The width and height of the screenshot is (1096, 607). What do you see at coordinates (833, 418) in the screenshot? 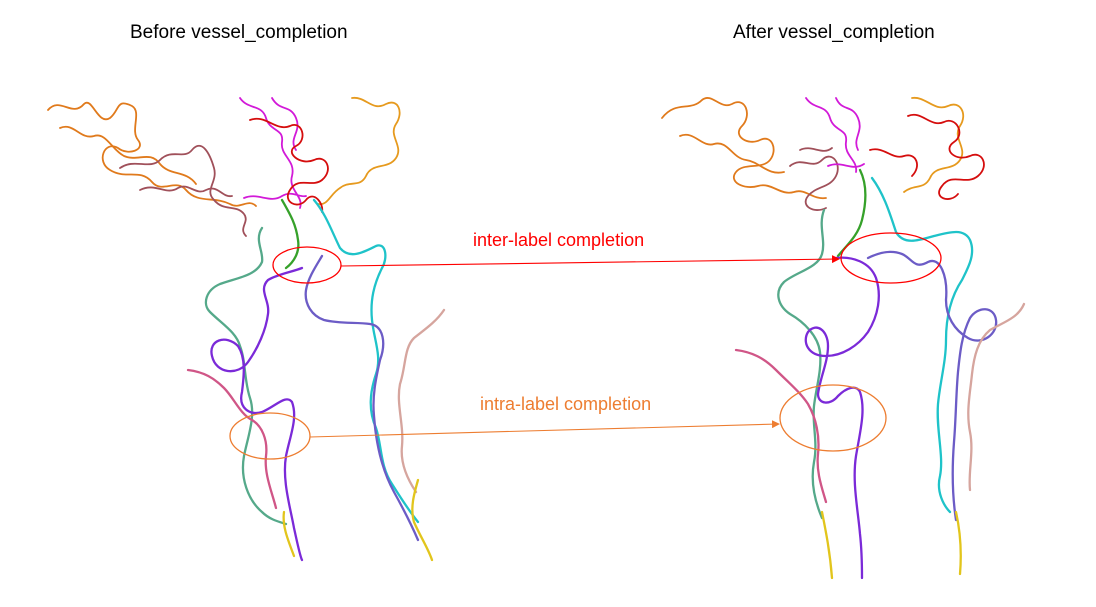
I see `intra-label-ellipse-after` at bounding box center [833, 418].